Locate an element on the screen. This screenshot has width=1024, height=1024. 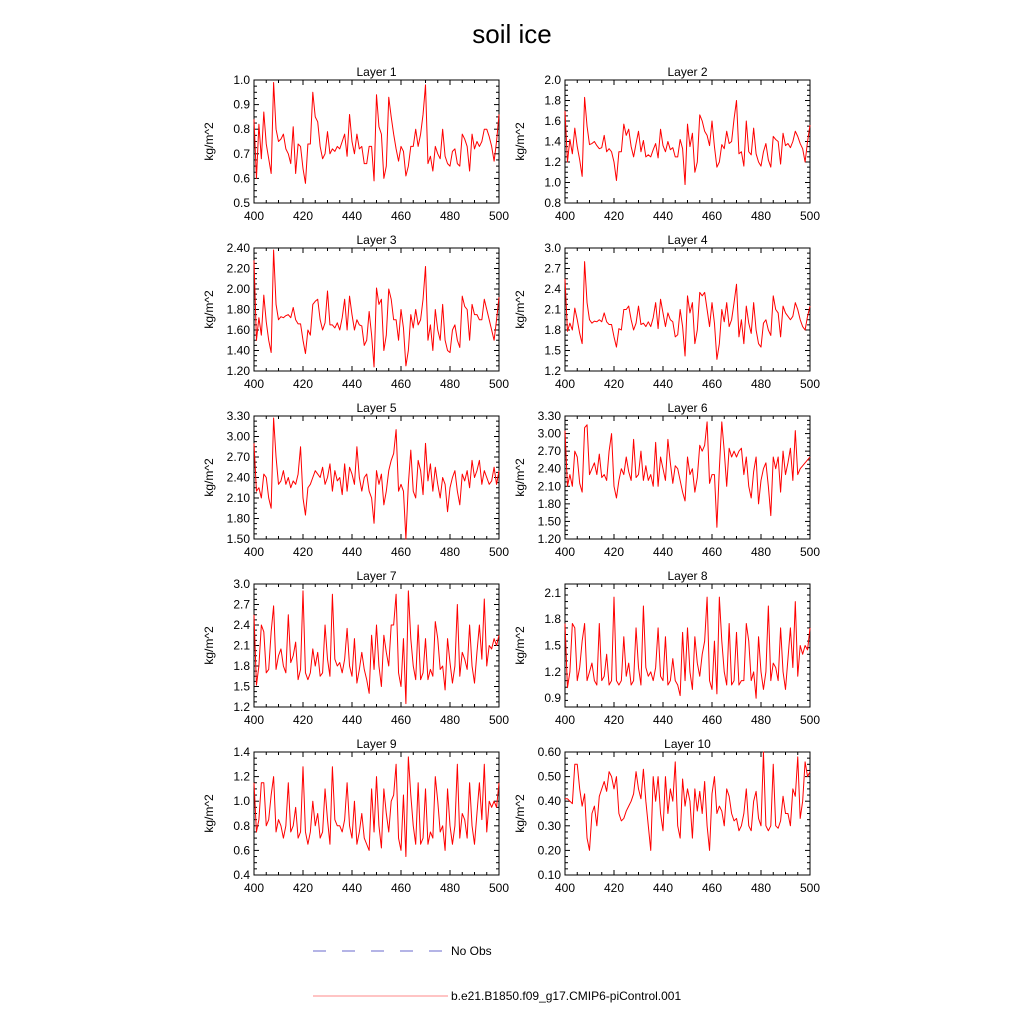
panel-title: Layer 7 is located at coordinates (376, 576).